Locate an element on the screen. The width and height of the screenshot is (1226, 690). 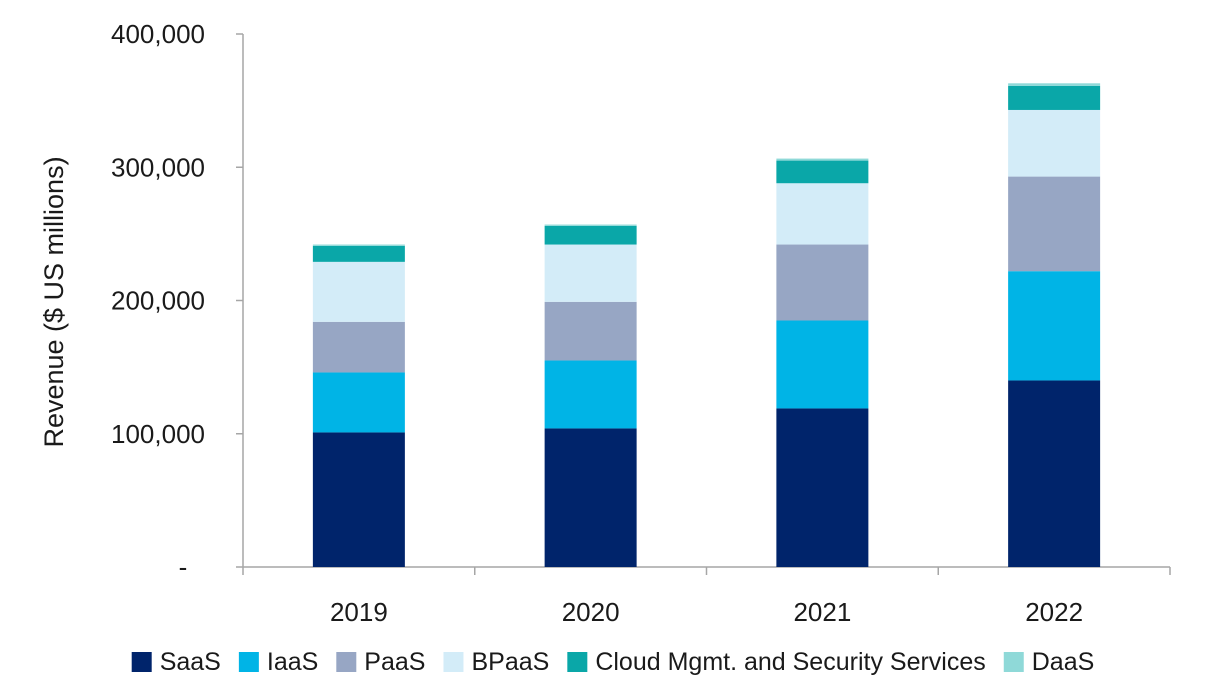
legend-label: SaaS is located at coordinates (190, 662).